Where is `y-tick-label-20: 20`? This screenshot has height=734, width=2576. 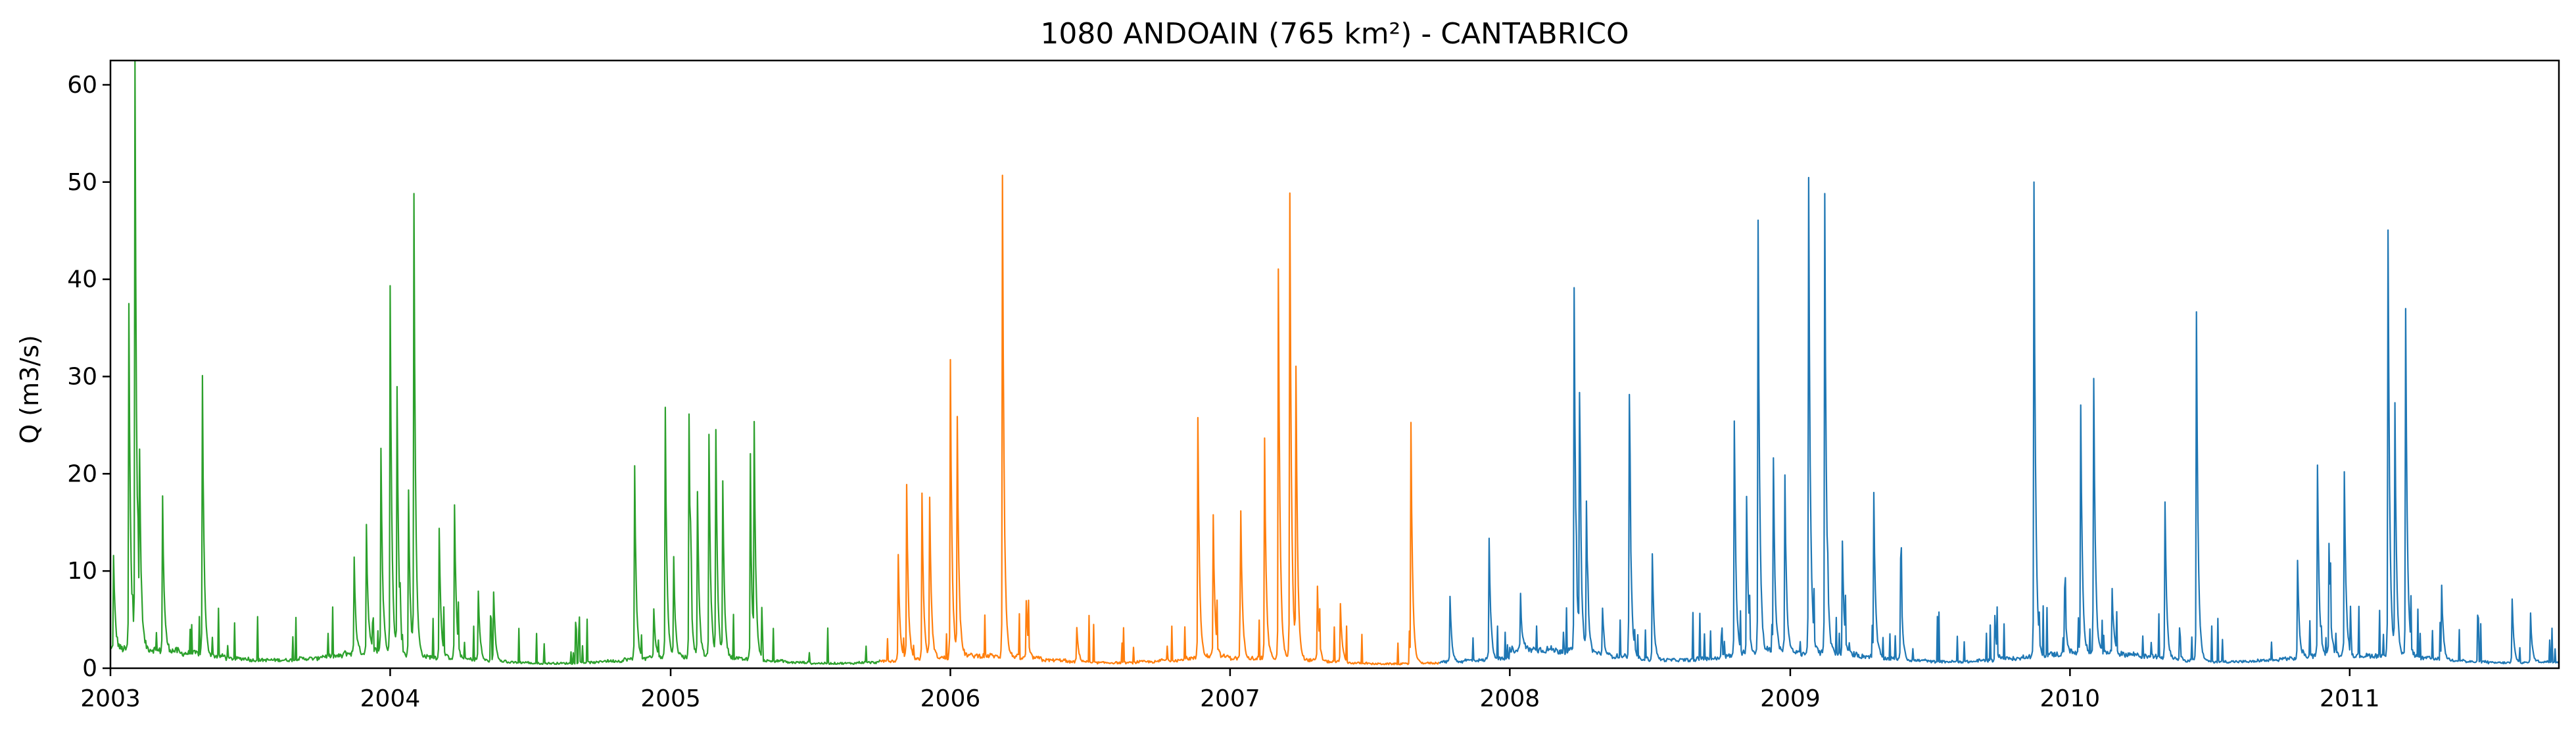 y-tick-label-20: 20 is located at coordinates (82, 474).